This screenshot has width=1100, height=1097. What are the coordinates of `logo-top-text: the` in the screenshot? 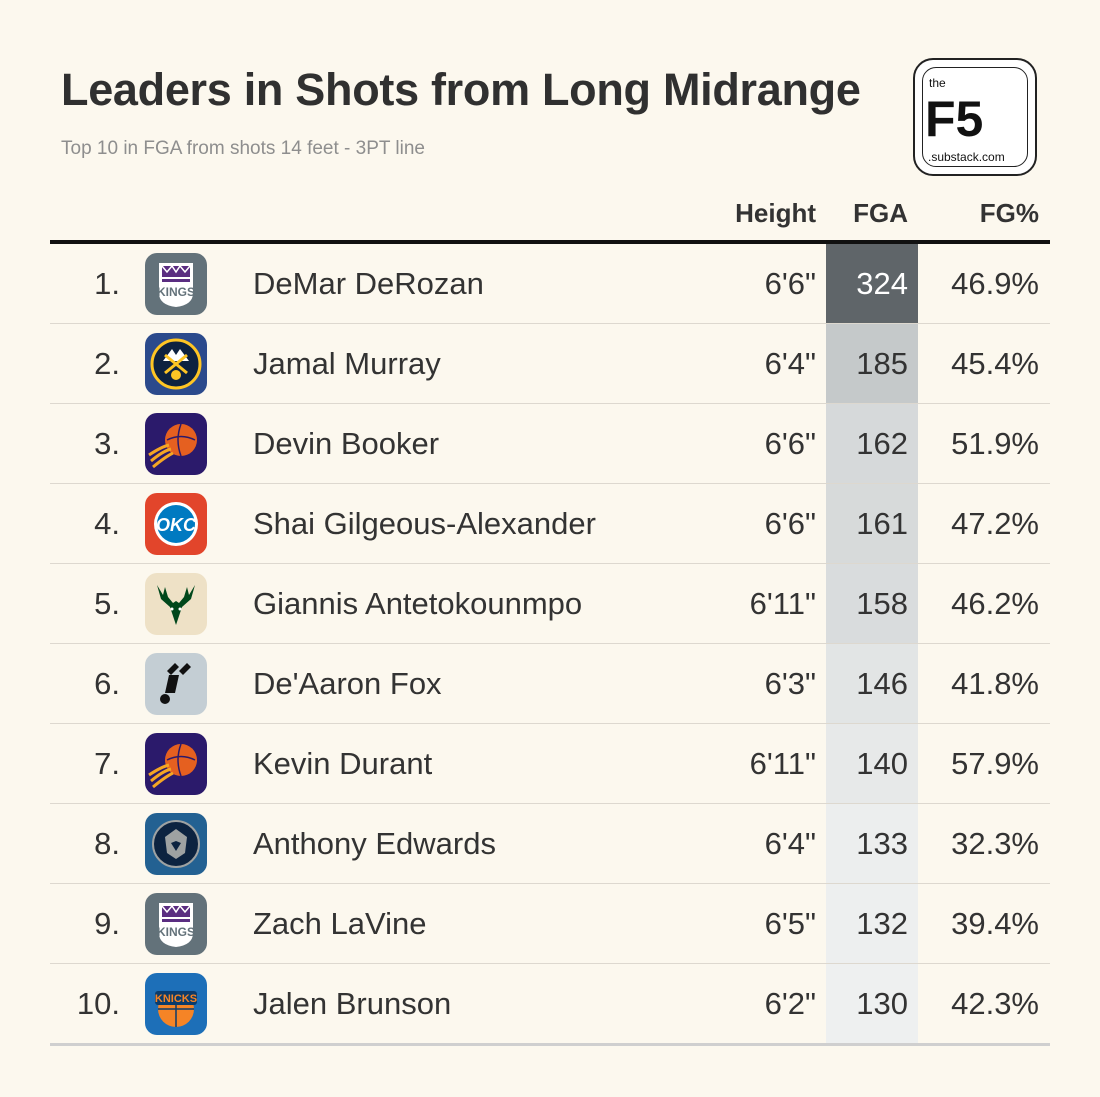 It's located at (937, 83).